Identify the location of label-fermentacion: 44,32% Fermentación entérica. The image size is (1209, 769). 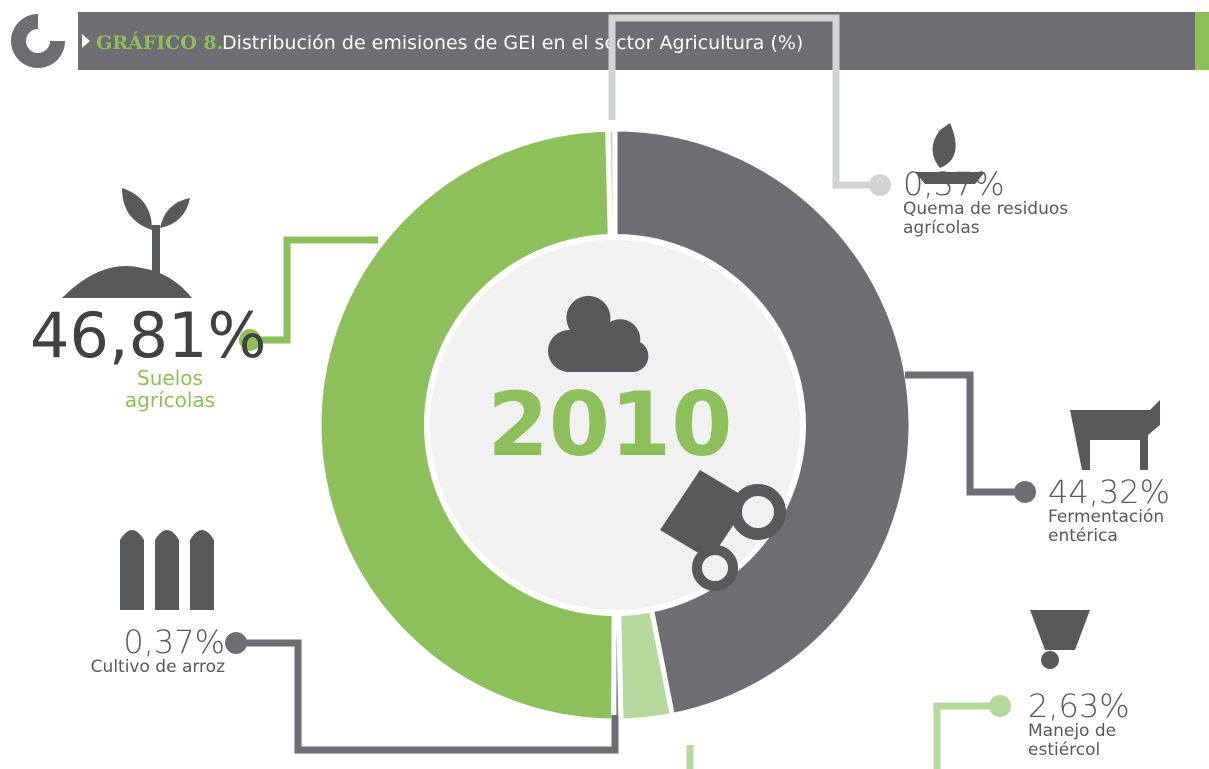
(1118, 510).